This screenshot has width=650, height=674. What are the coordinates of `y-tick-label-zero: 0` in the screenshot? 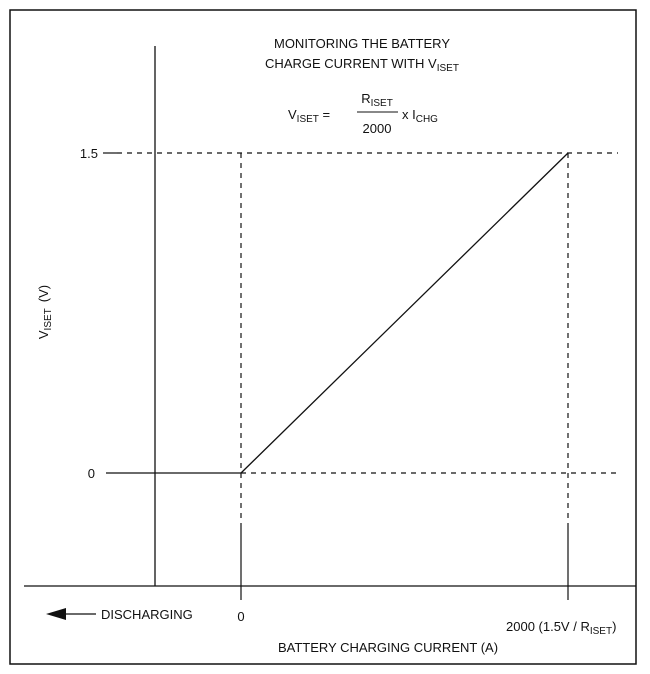 It's located at (91, 473).